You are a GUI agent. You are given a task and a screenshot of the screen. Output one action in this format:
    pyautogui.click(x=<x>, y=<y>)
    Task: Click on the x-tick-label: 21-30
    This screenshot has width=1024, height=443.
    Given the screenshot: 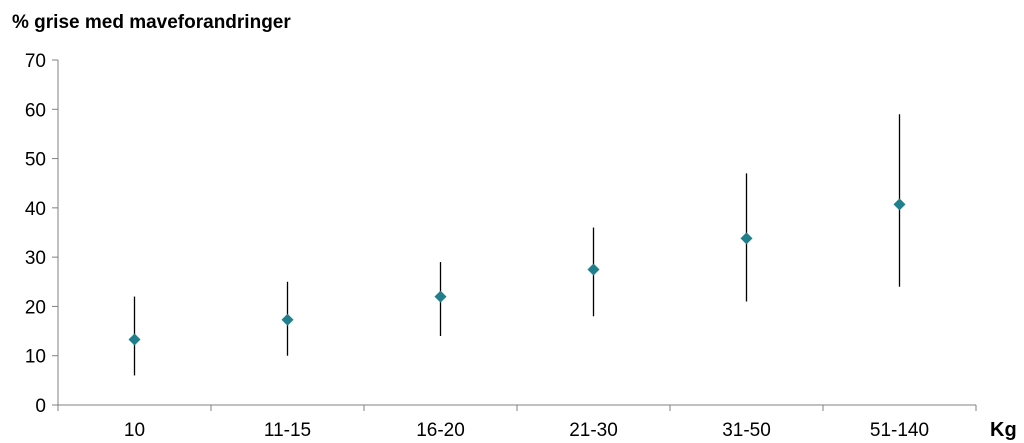 What is the action you would take?
    pyautogui.click(x=593, y=430)
    